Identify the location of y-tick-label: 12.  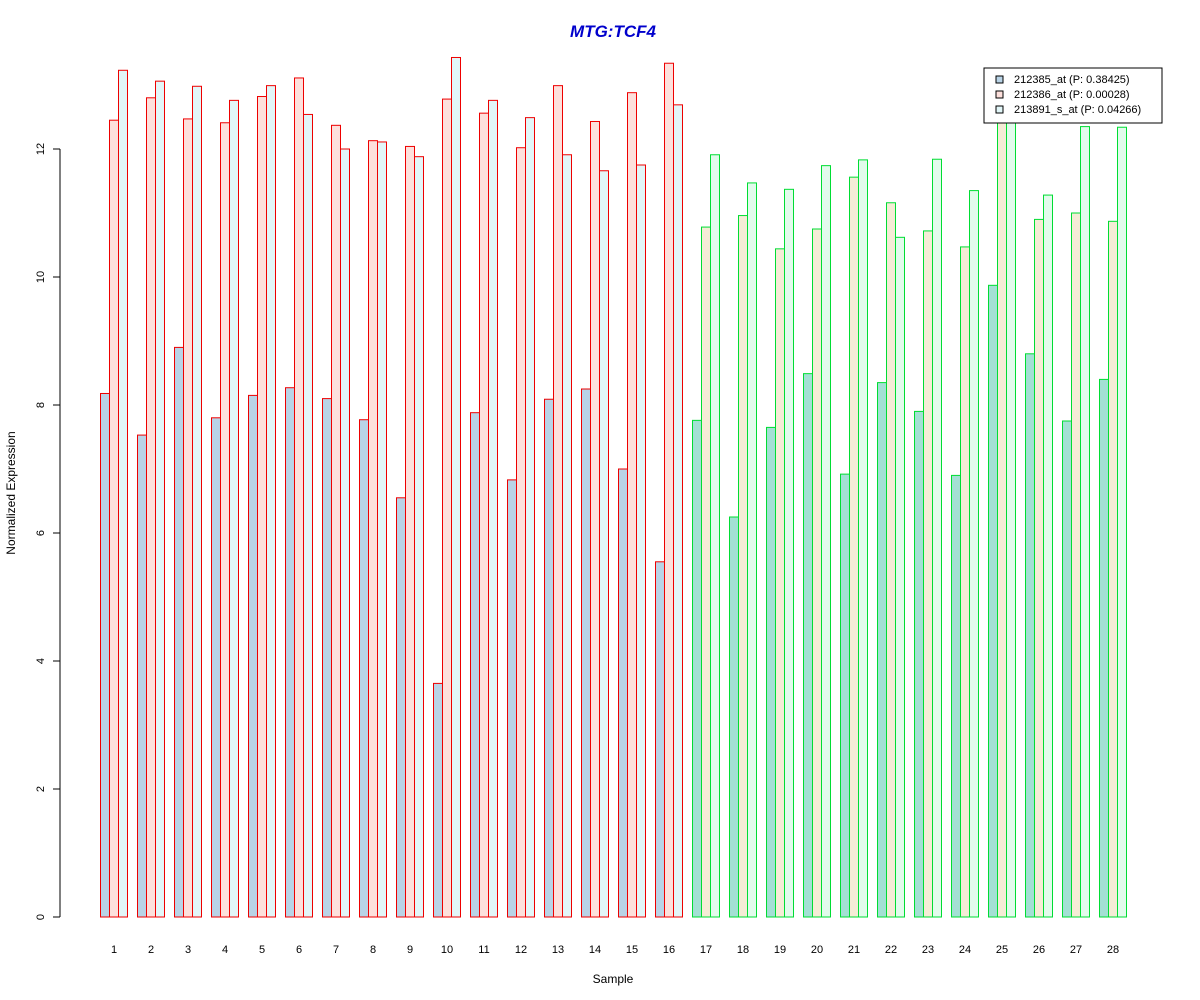
(41, 149).